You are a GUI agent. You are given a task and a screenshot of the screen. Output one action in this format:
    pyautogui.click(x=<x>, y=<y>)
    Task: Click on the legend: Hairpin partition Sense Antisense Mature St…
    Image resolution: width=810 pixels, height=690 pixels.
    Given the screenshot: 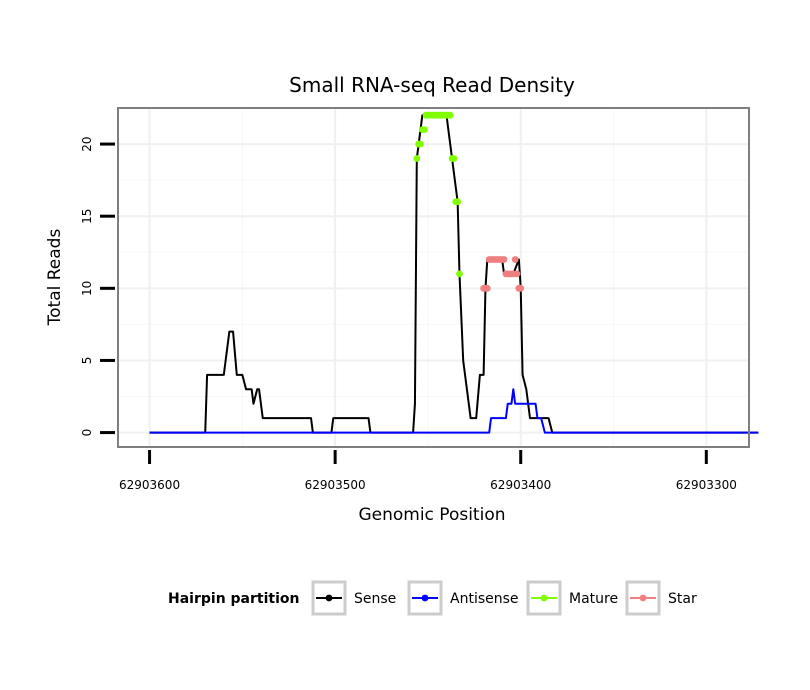 What is the action you would take?
    pyautogui.click(x=432, y=598)
    